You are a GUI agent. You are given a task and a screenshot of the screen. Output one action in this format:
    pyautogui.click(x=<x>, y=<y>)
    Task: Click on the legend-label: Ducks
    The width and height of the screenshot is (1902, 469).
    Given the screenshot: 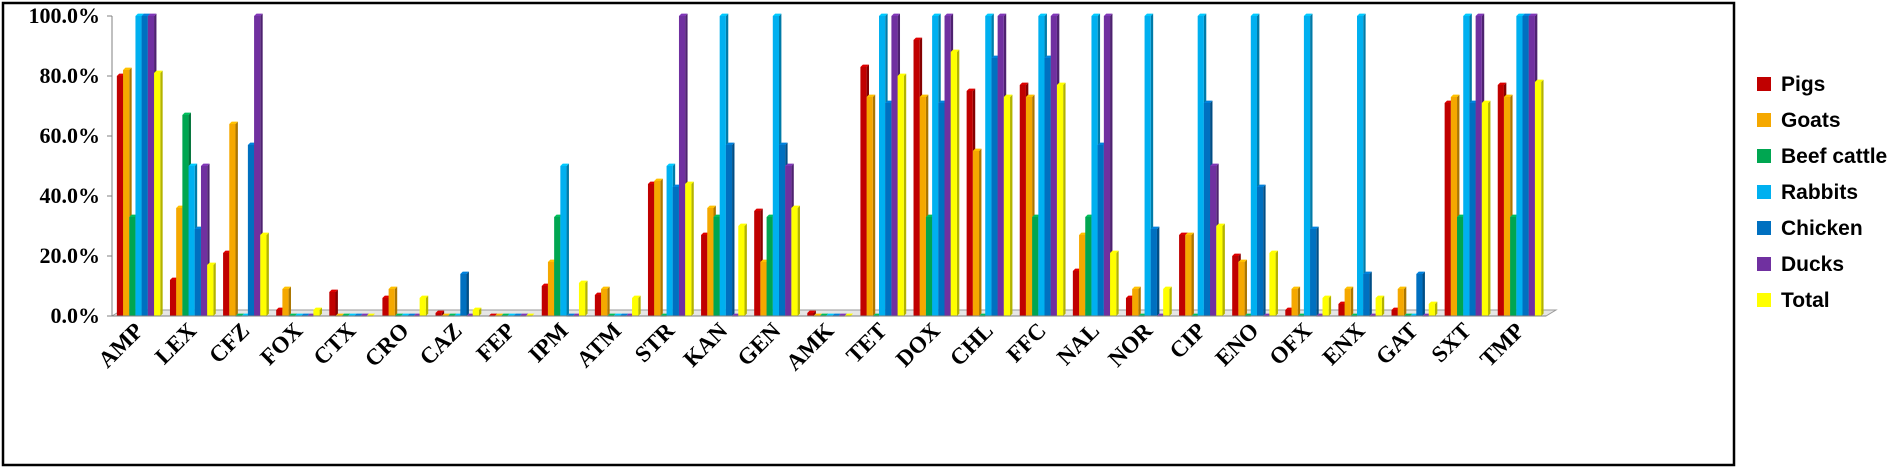 What is the action you would take?
    pyautogui.click(x=1812, y=264)
    